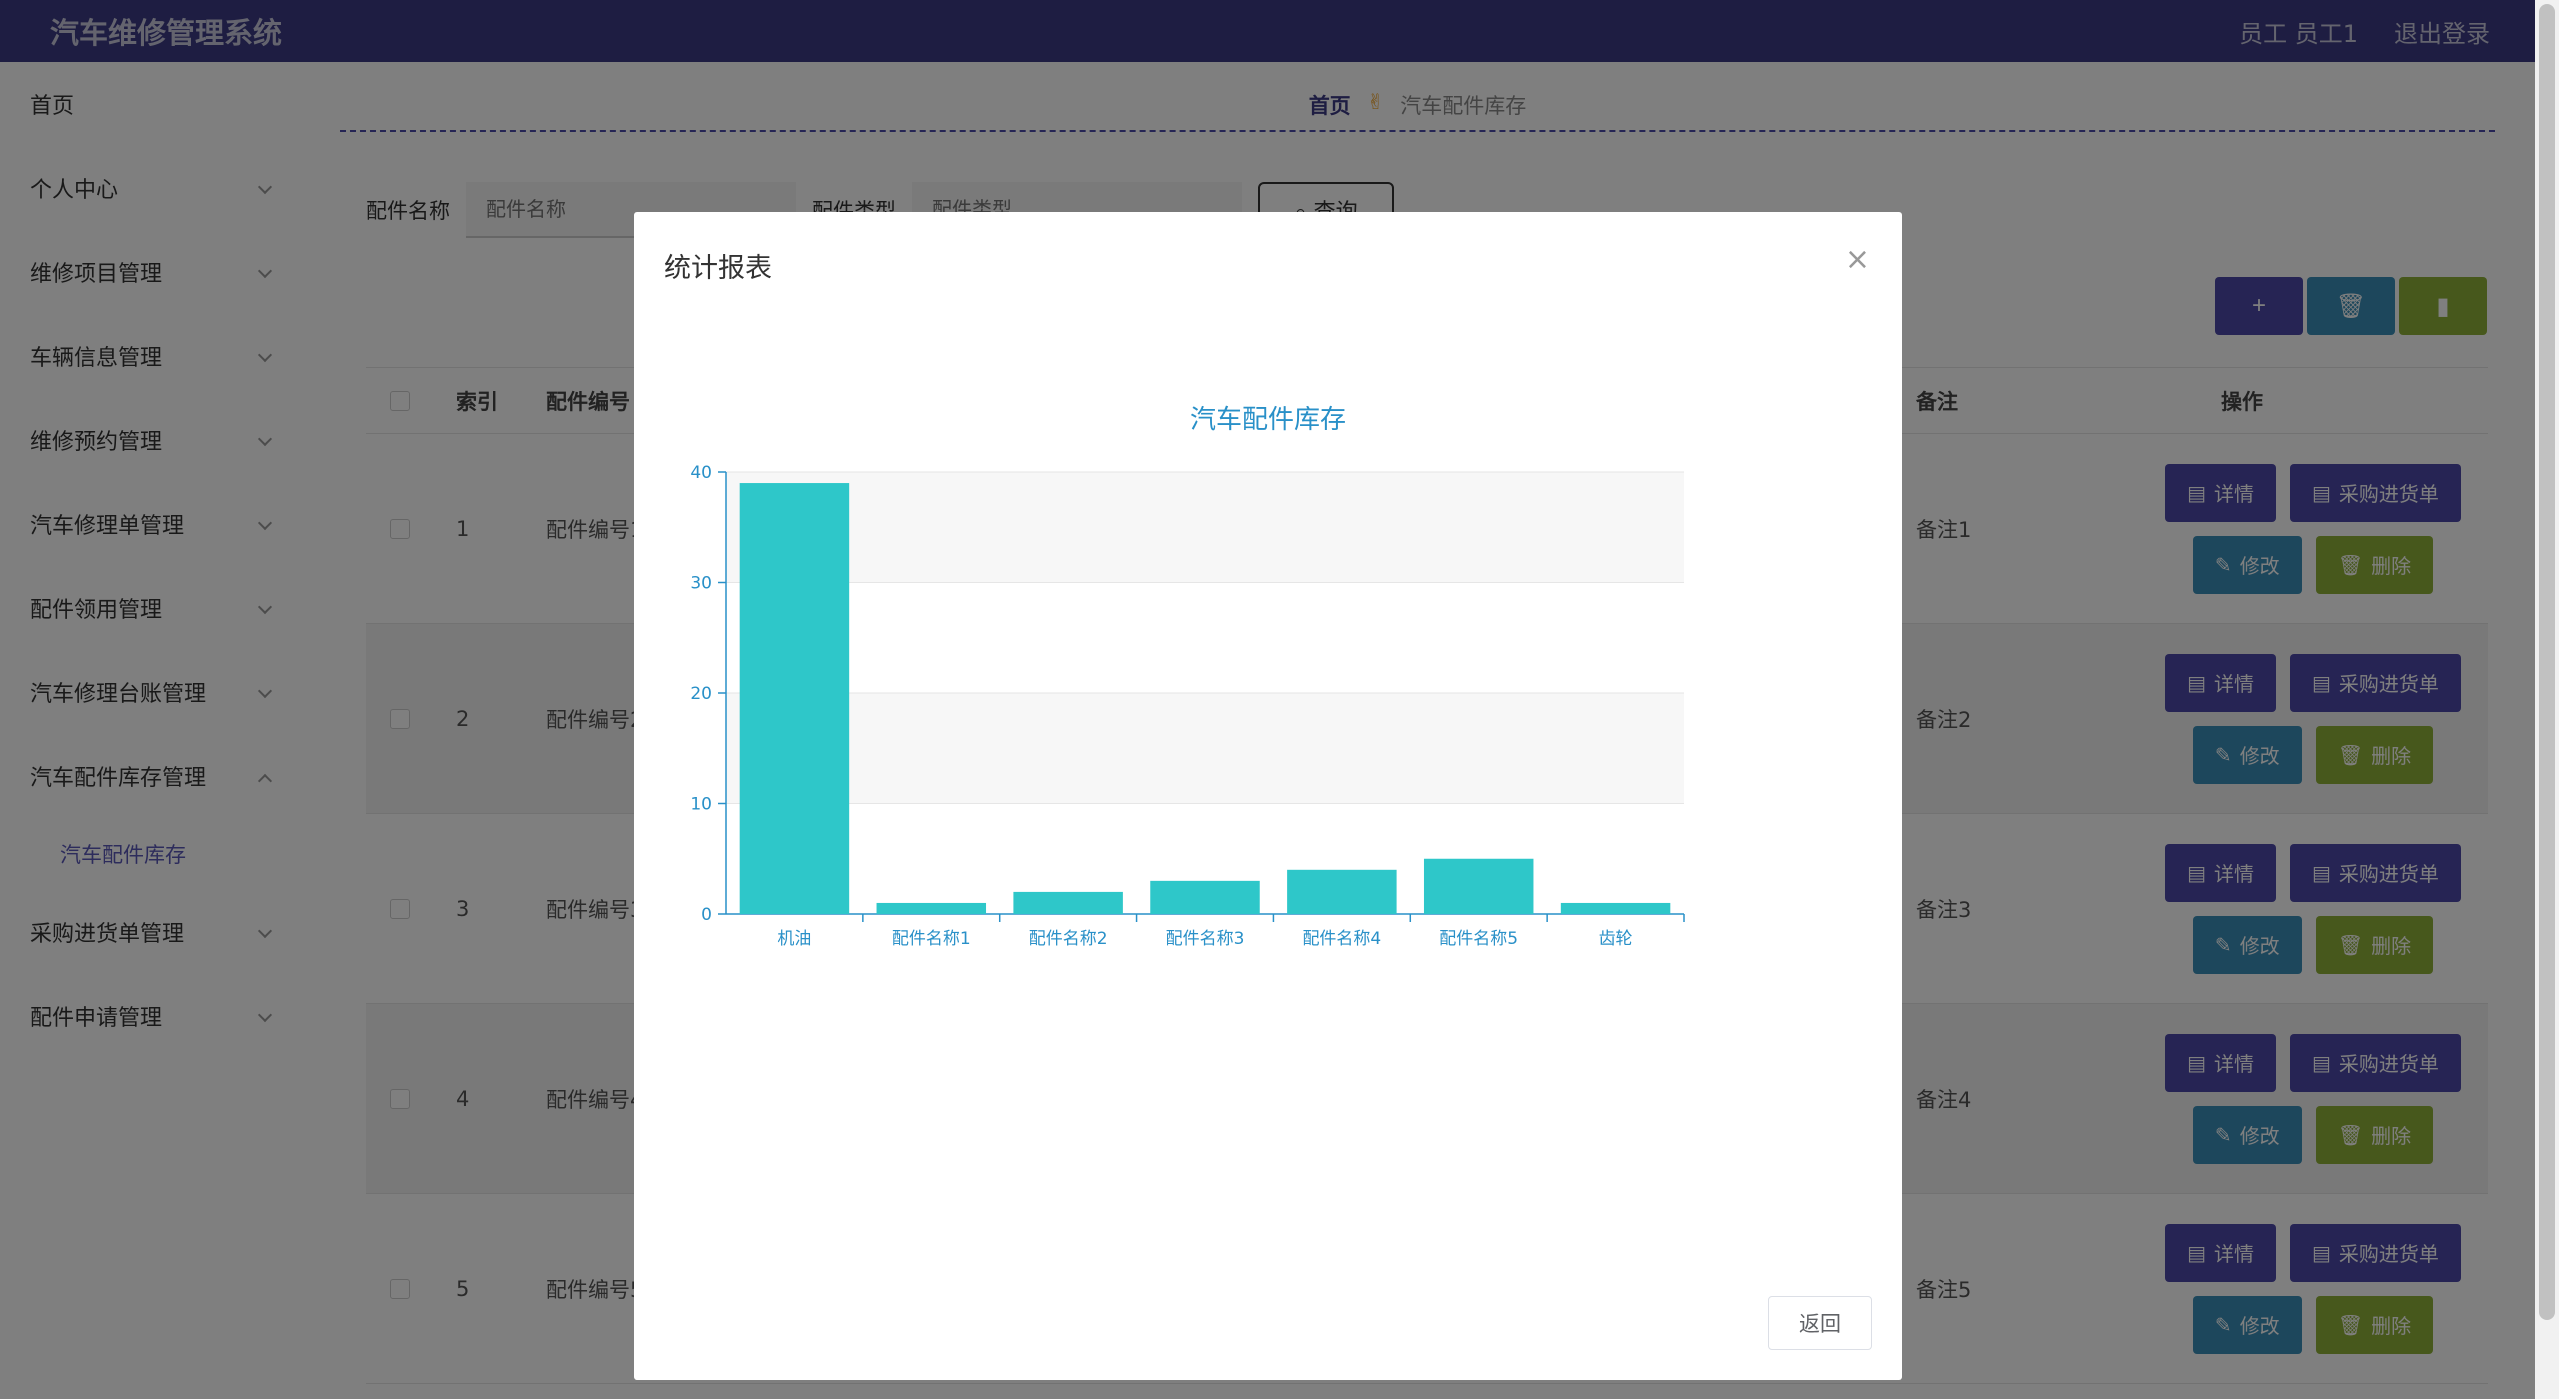  Describe the element at coordinates (1478, 939) in the screenshot. I see `x-tick-label: 配件名称5` at that location.